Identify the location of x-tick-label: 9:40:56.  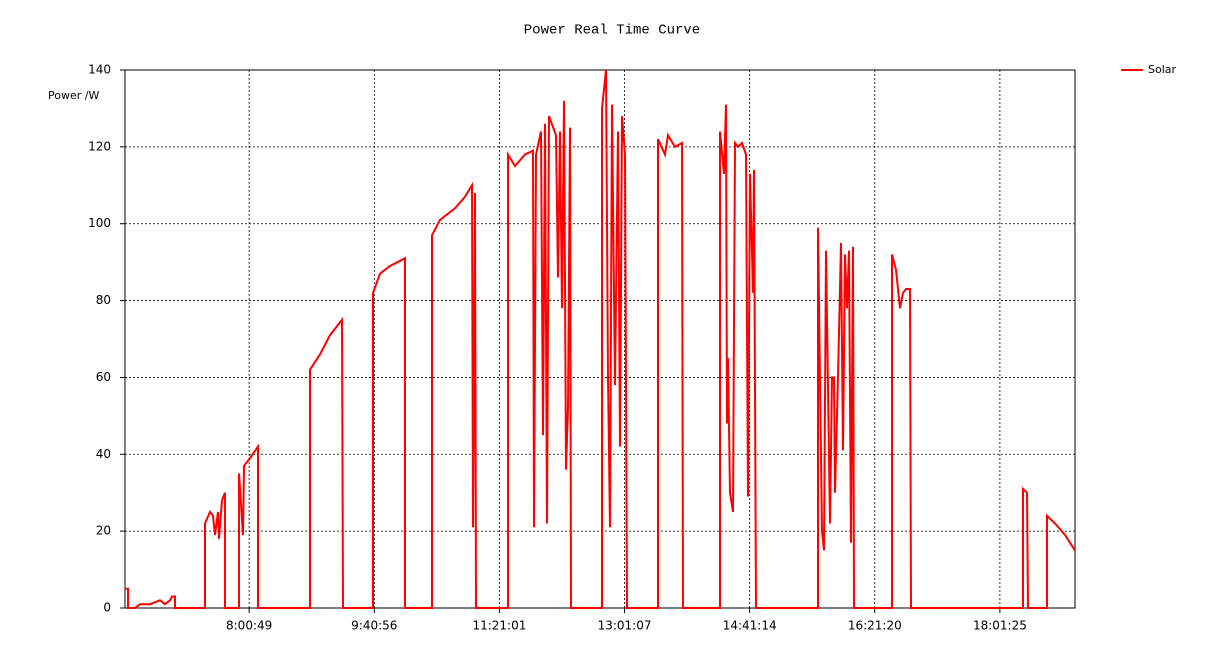
(374, 626).